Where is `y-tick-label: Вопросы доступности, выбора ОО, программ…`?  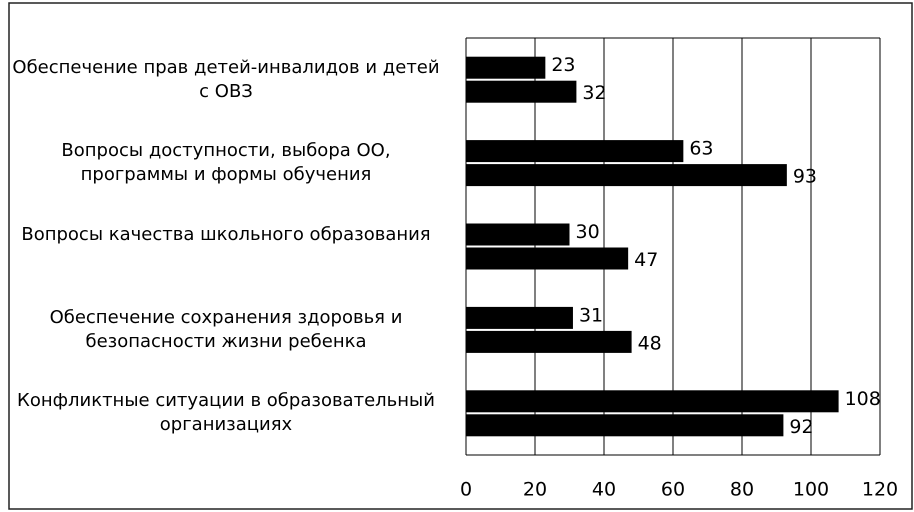
y-tick-label: Вопросы доступности, выбора ОО, программ… is located at coordinates (226, 163).